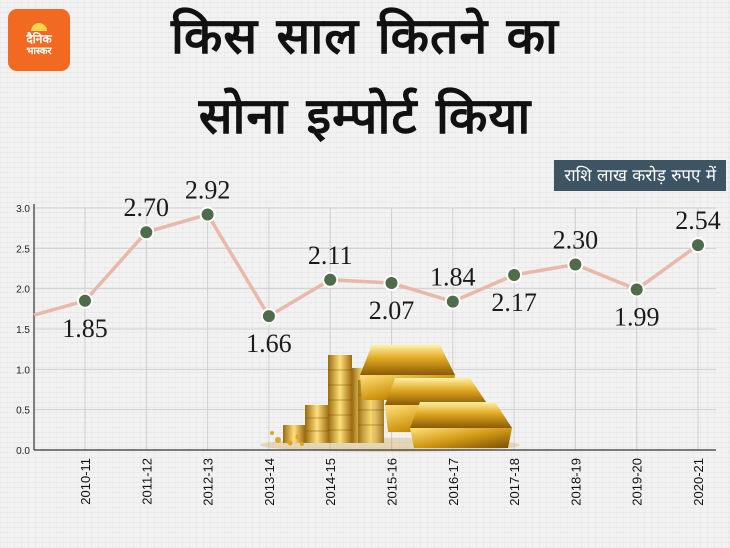 This screenshot has width=730, height=548. What do you see at coordinates (85, 481) in the screenshot?
I see `x-tick-label: 2010-11` at bounding box center [85, 481].